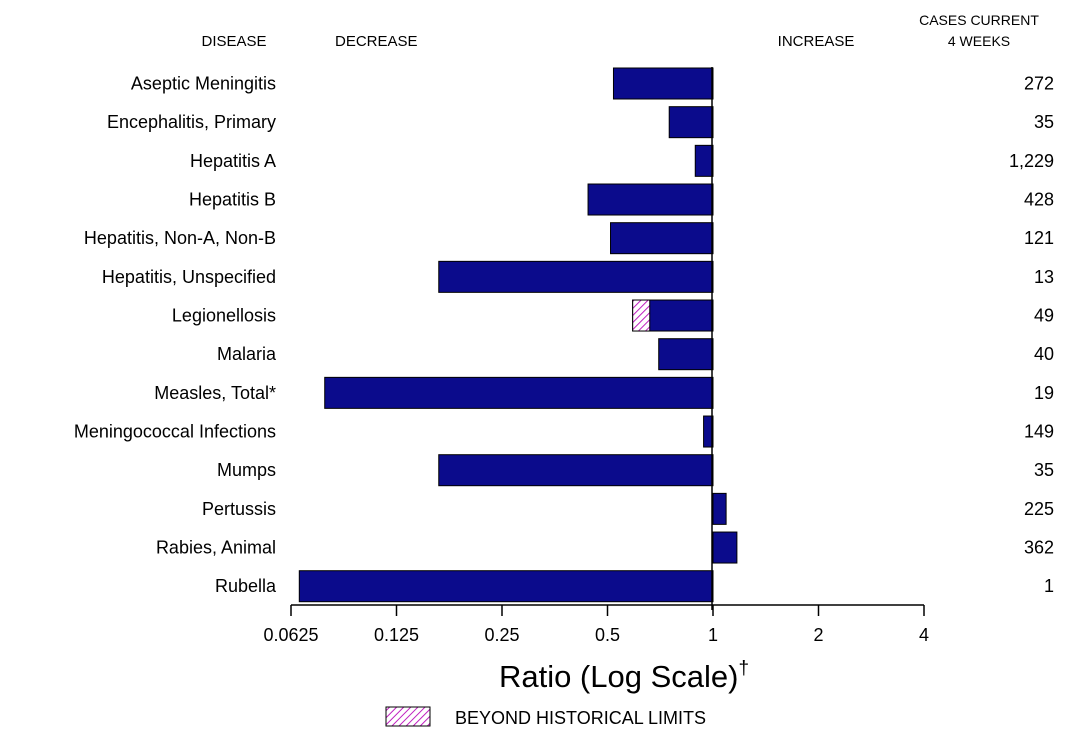 Image resolution: width=1065 pixels, height=733 pixels. What do you see at coordinates (1031, 335) in the screenshot?
I see `cases-values: 272 35 1,229 428 121 13 49 40 19 149 35 225 362 1` at bounding box center [1031, 335].